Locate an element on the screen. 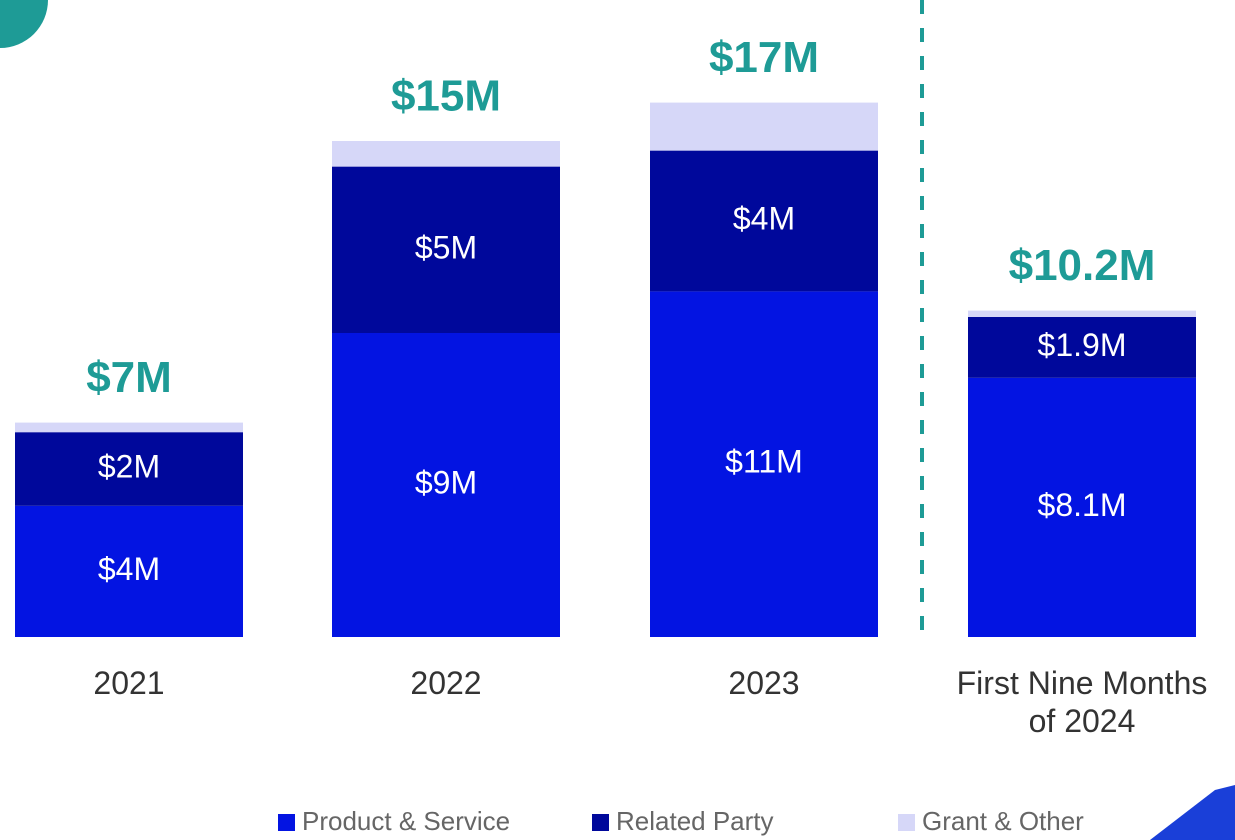 The width and height of the screenshot is (1235, 840). value-label: $1.9M is located at coordinates (1082, 345).